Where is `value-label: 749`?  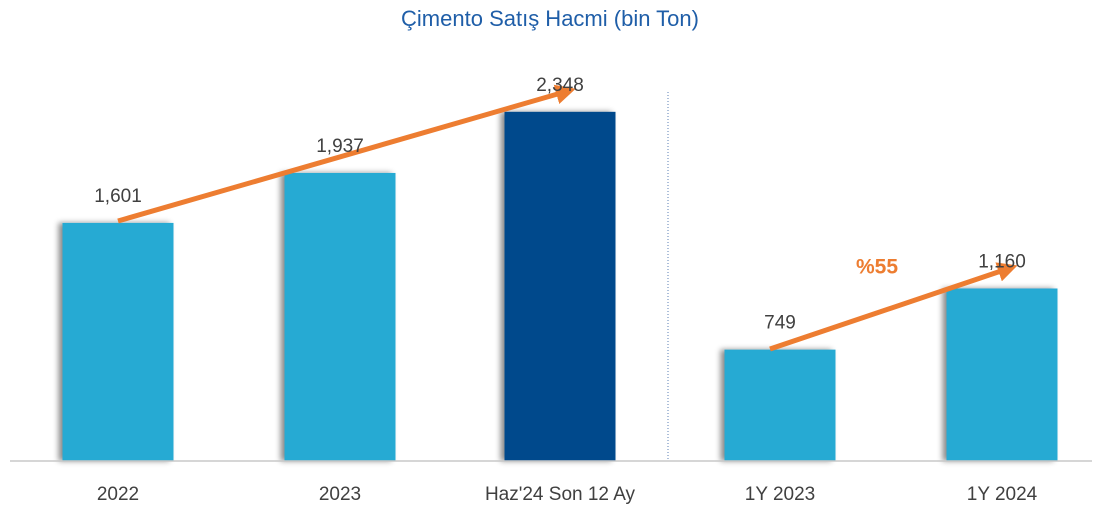
value-label: 749 is located at coordinates (780, 323).